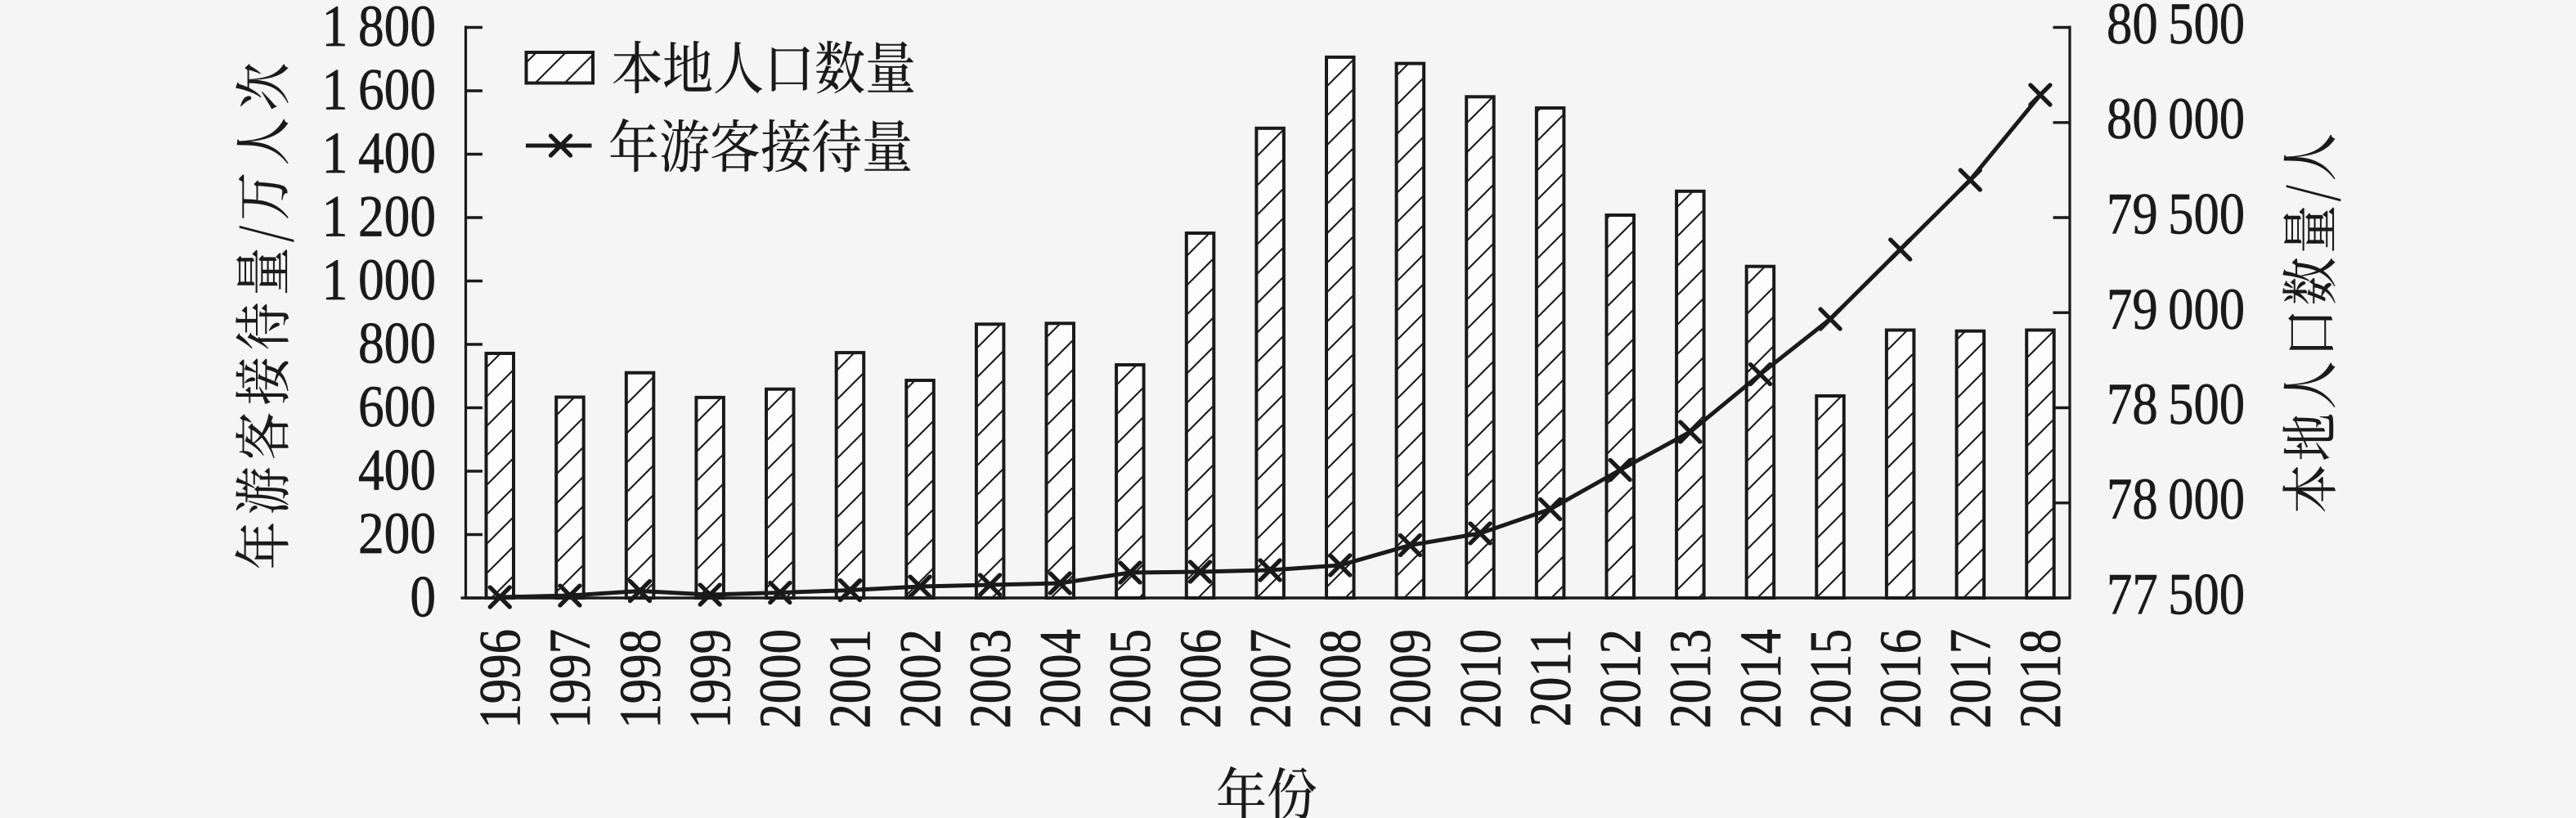  What do you see at coordinates (851, 679) in the screenshot?
I see `svg-text: 2001` at bounding box center [851, 679].